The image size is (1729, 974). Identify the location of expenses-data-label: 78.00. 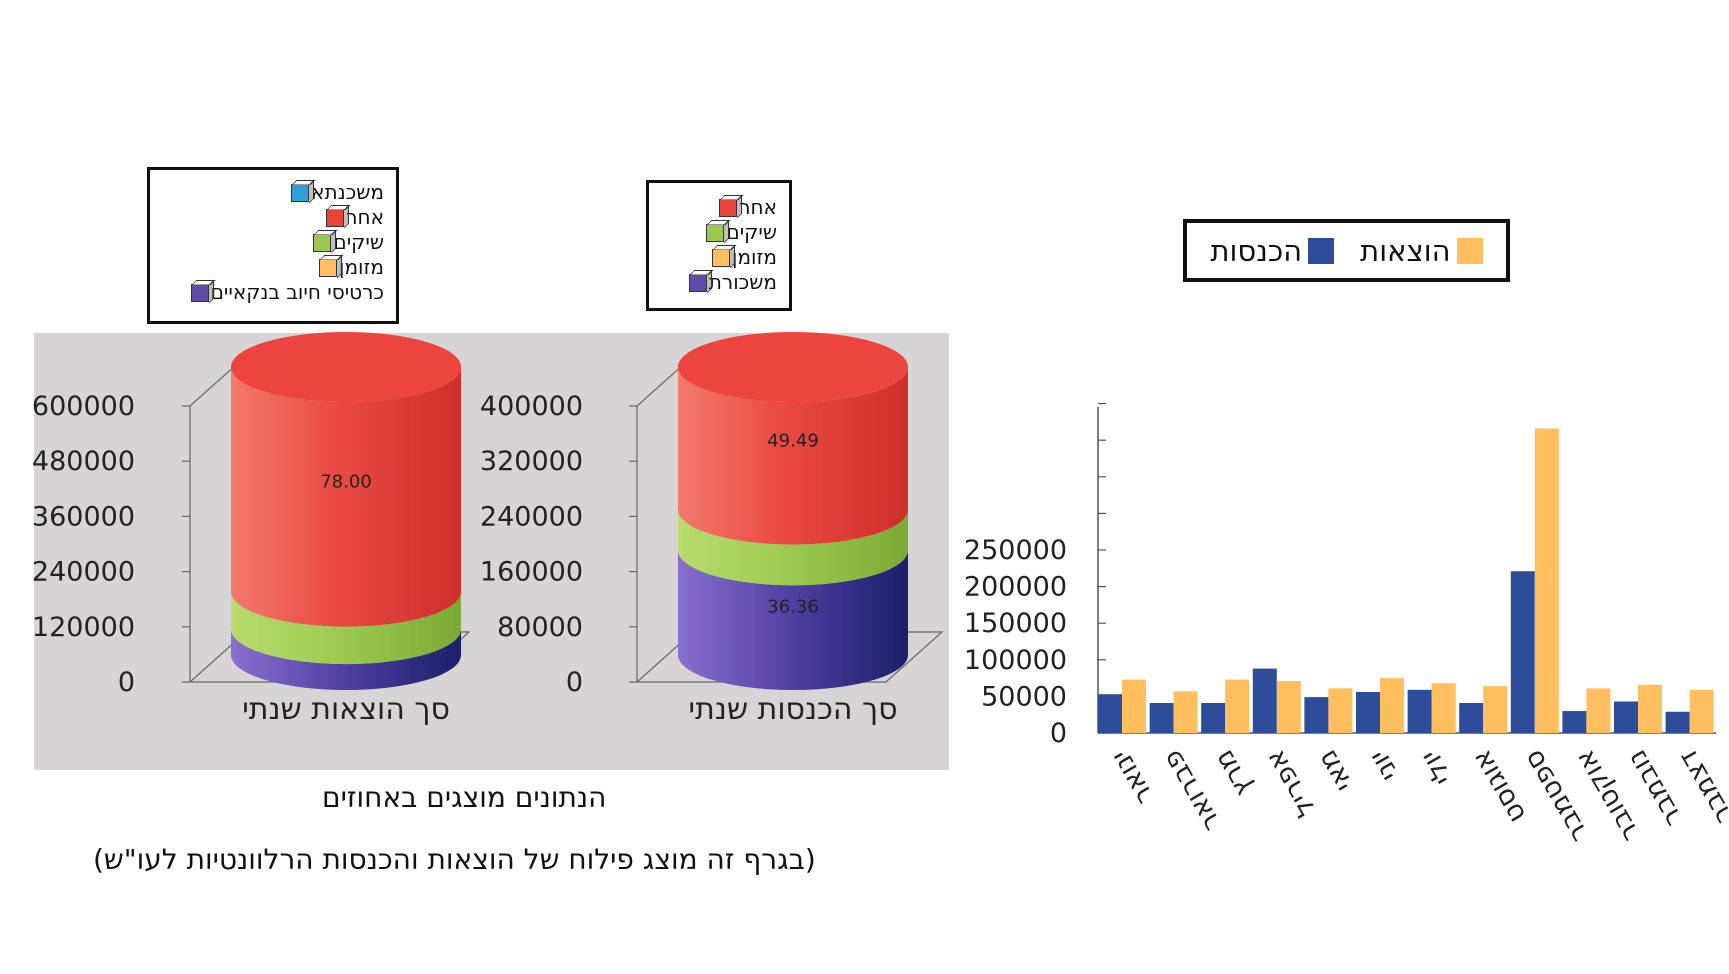
(346, 481).